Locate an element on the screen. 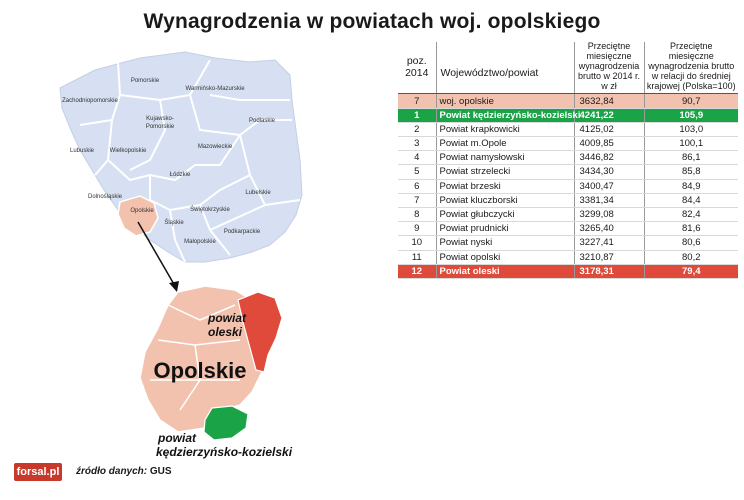 Image resolution: width=744 pixels, height=500 pixels. source-note: źródło danych: GUS is located at coordinates (124, 471).